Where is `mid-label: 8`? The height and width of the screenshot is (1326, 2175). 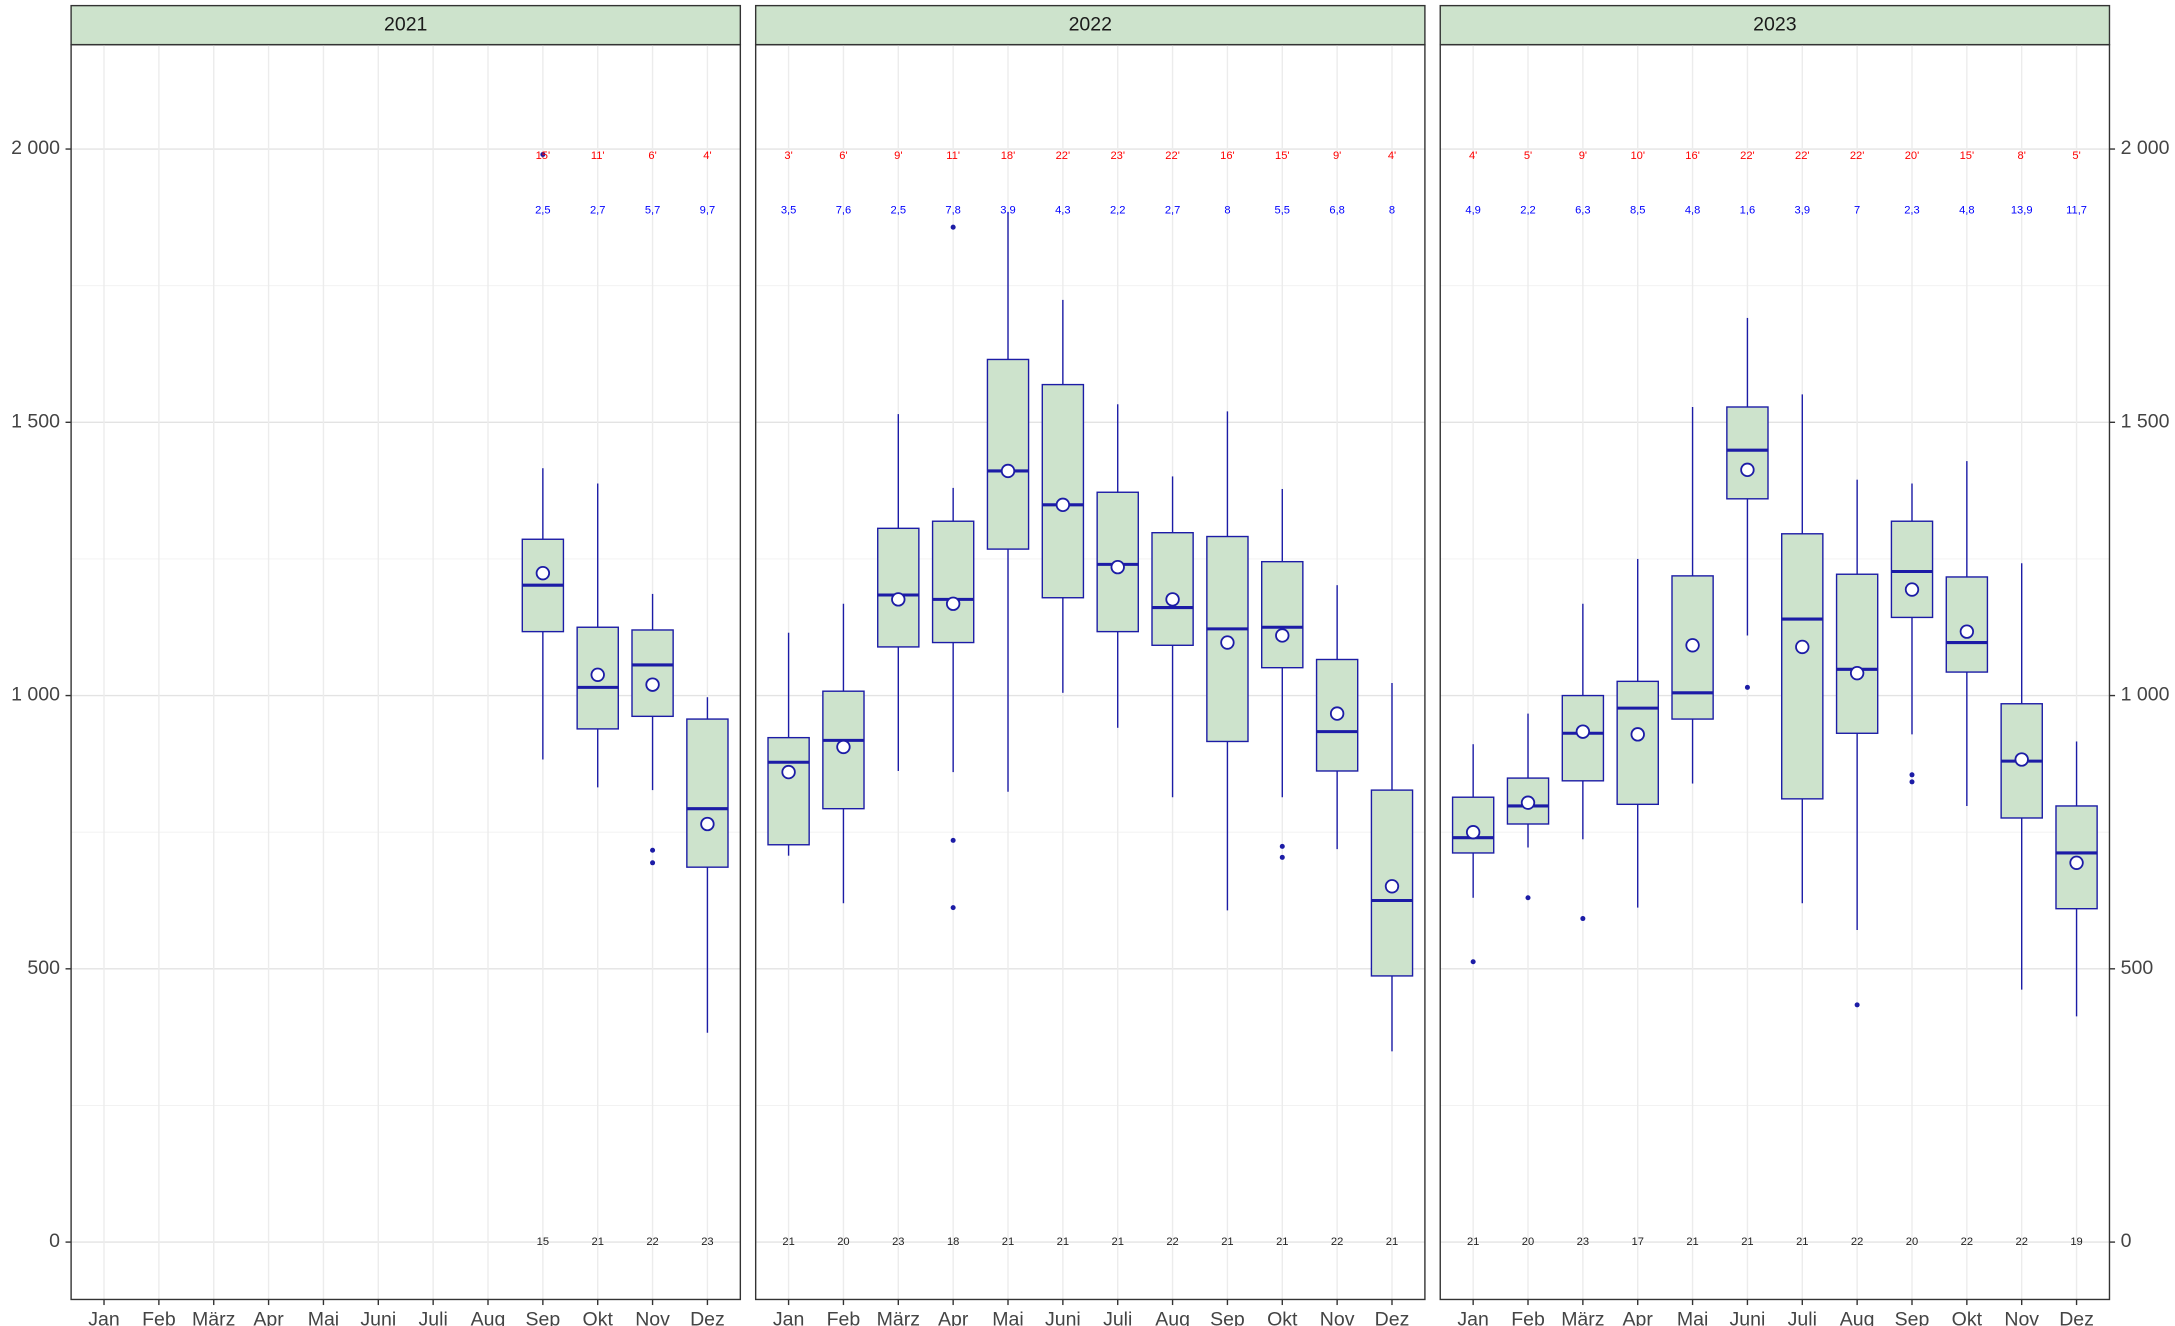
mid-label: 8 is located at coordinates (1392, 211).